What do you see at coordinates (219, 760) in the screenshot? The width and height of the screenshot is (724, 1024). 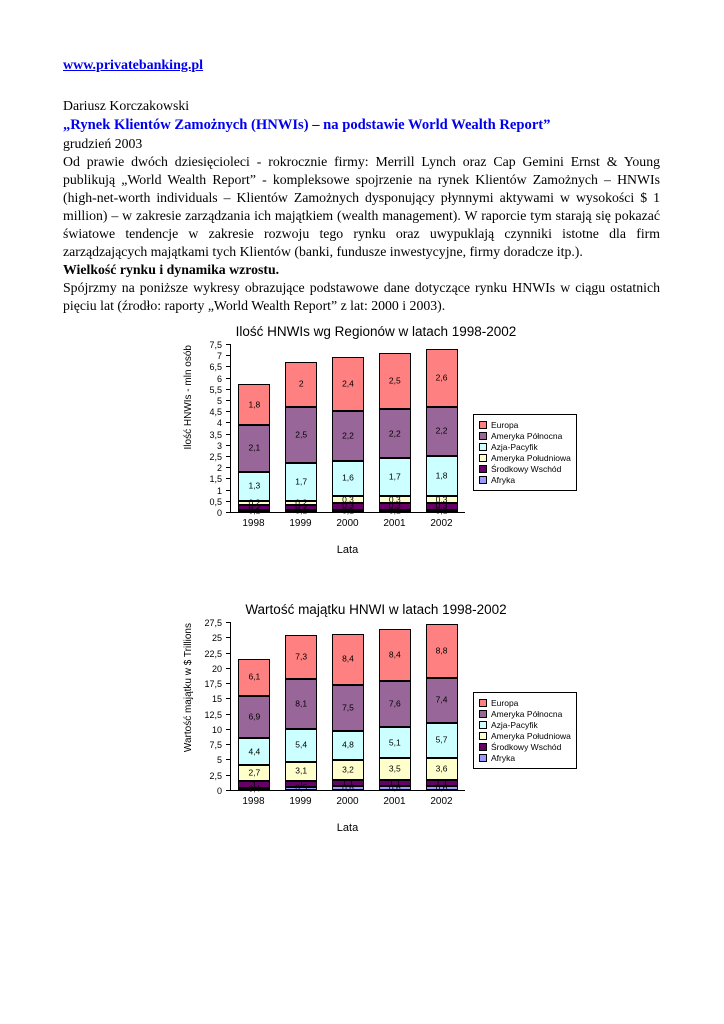 I see `y-tick-label: 5` at bounding box center [219, 760].